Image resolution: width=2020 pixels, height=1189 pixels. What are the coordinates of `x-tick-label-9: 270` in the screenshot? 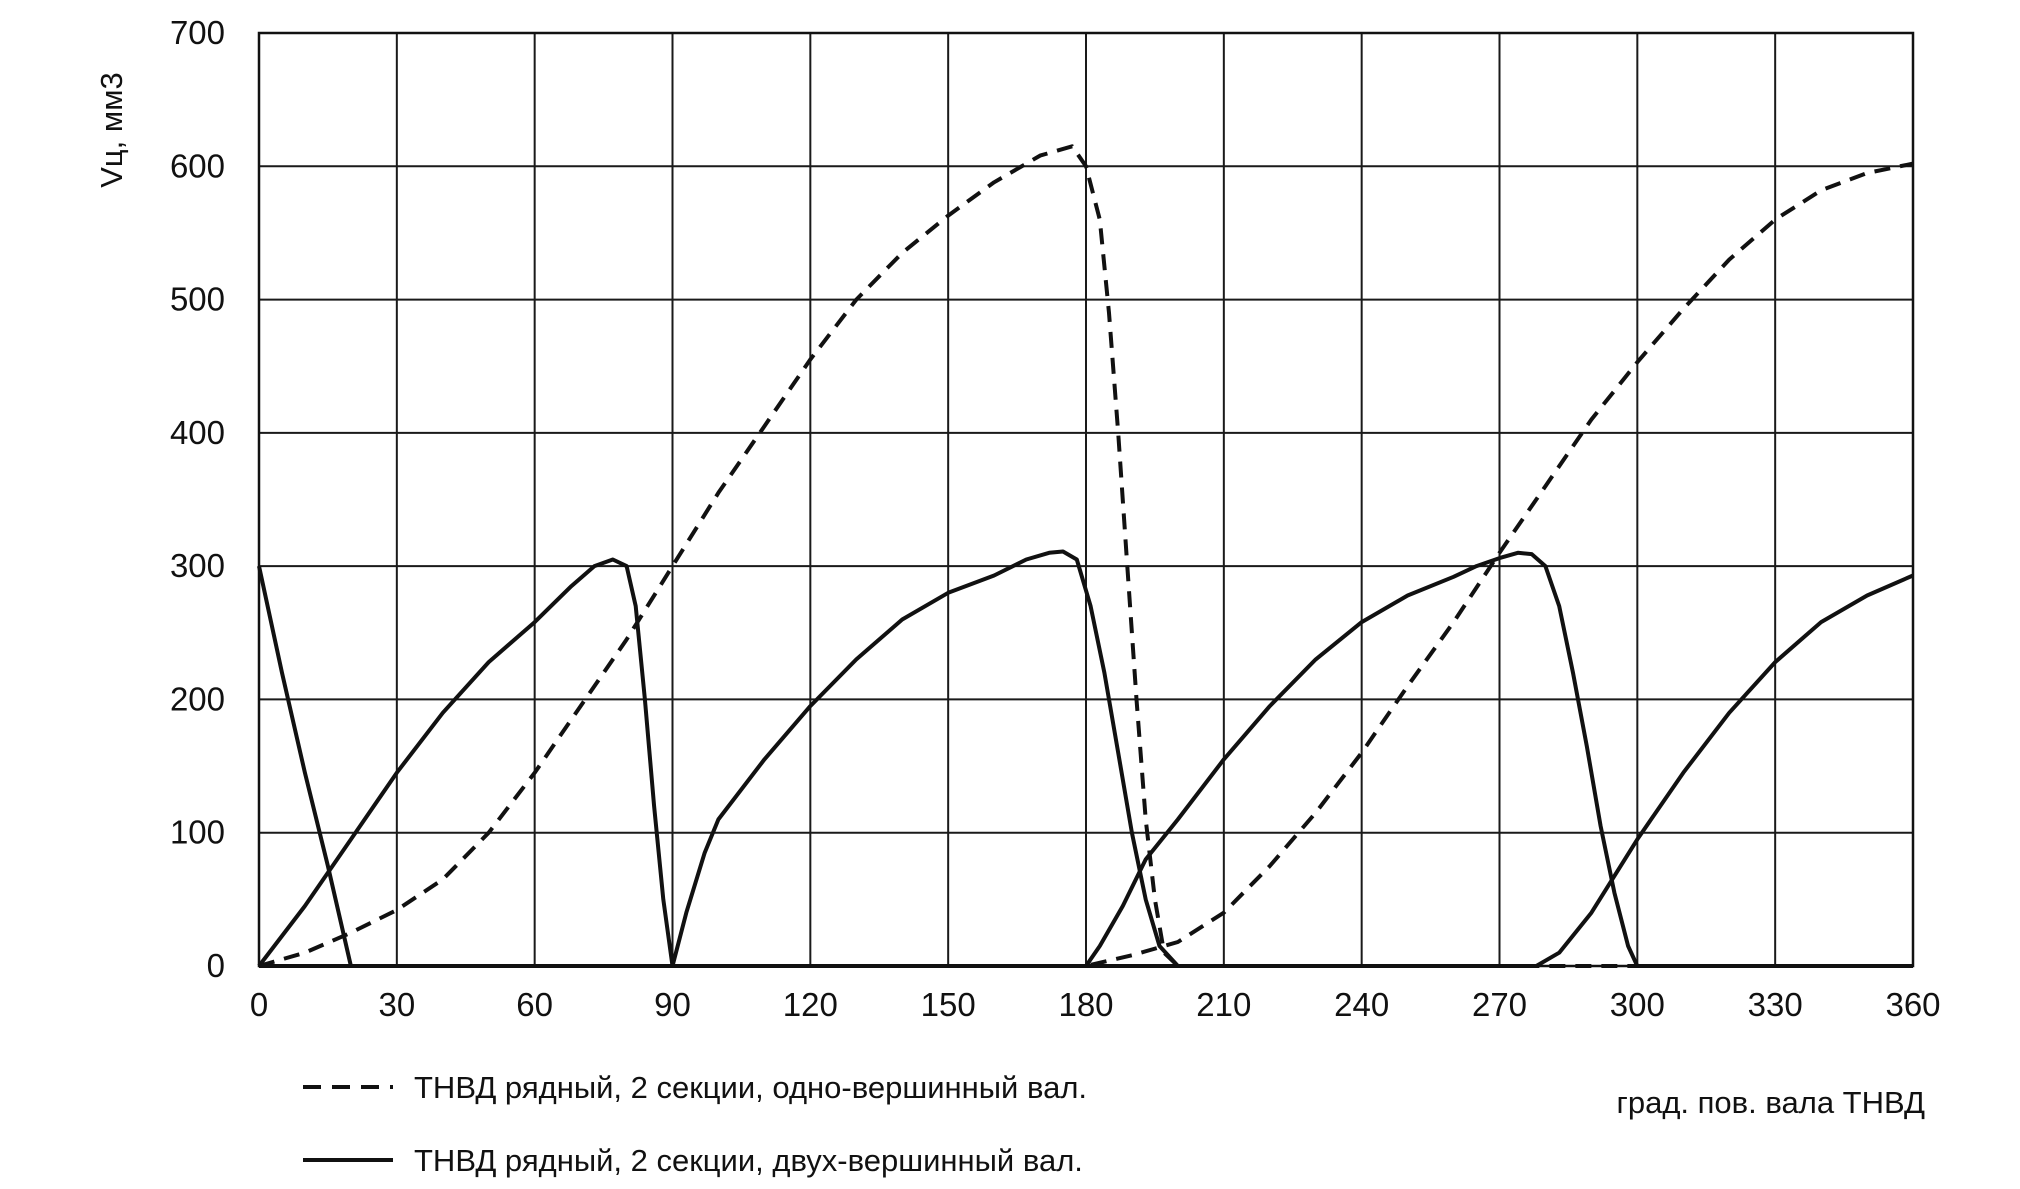 It's located at (1499, 1004).